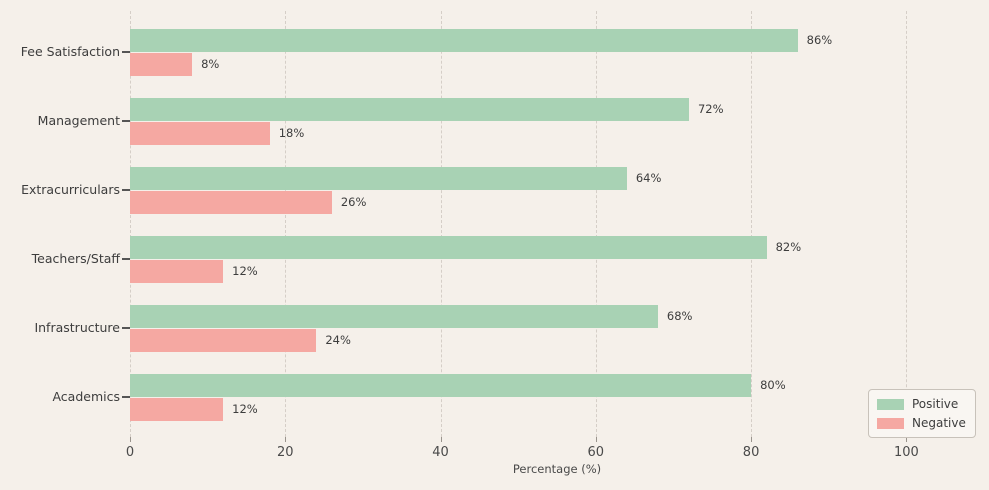 Image resolution: width=989 pixels, height=490 pixels. Describe the element at coordinates (890, 404) in the screenshot. I see `legend-swatch-positive` at that location.